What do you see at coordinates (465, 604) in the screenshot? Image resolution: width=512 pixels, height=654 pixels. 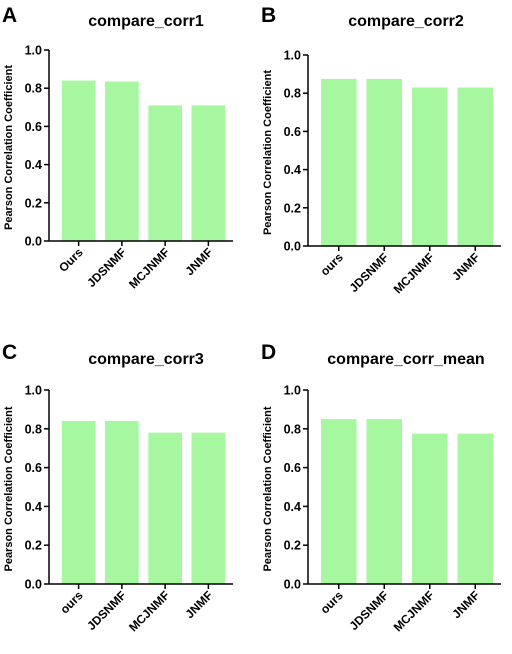 I see `panel-d-xtick-label-3: JNMF` at bounding box center [465, 604].